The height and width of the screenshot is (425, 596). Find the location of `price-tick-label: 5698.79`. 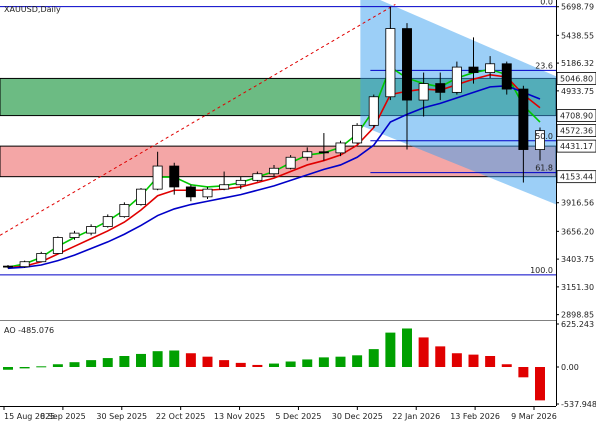

price-tick-label: 5698.79 is located at coordinates (577, 7).